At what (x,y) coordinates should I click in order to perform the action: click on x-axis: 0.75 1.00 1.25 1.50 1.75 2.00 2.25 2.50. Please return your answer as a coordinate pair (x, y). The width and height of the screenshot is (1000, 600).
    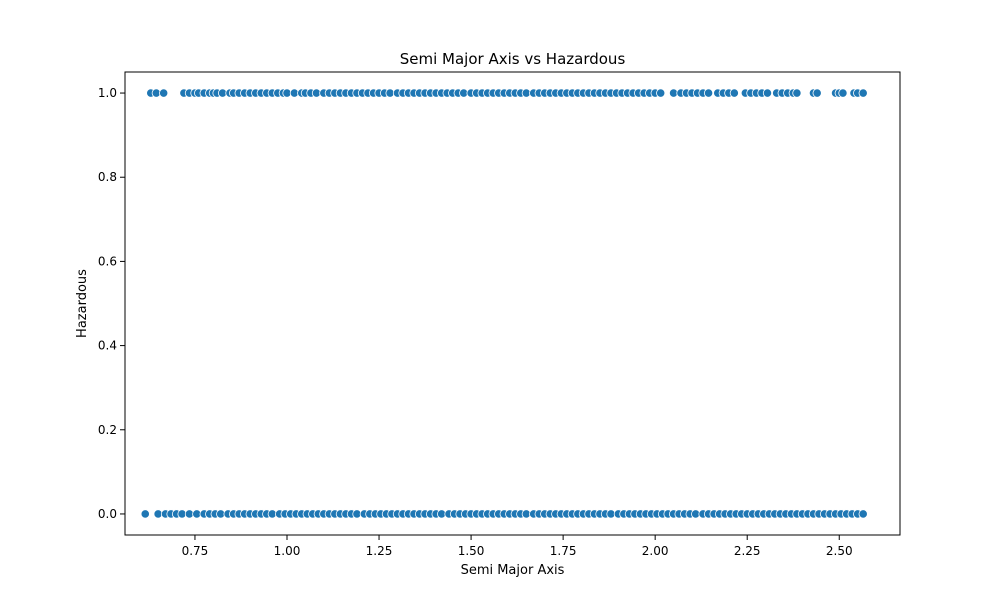
    Looking at the image, I should click on (517, 546).